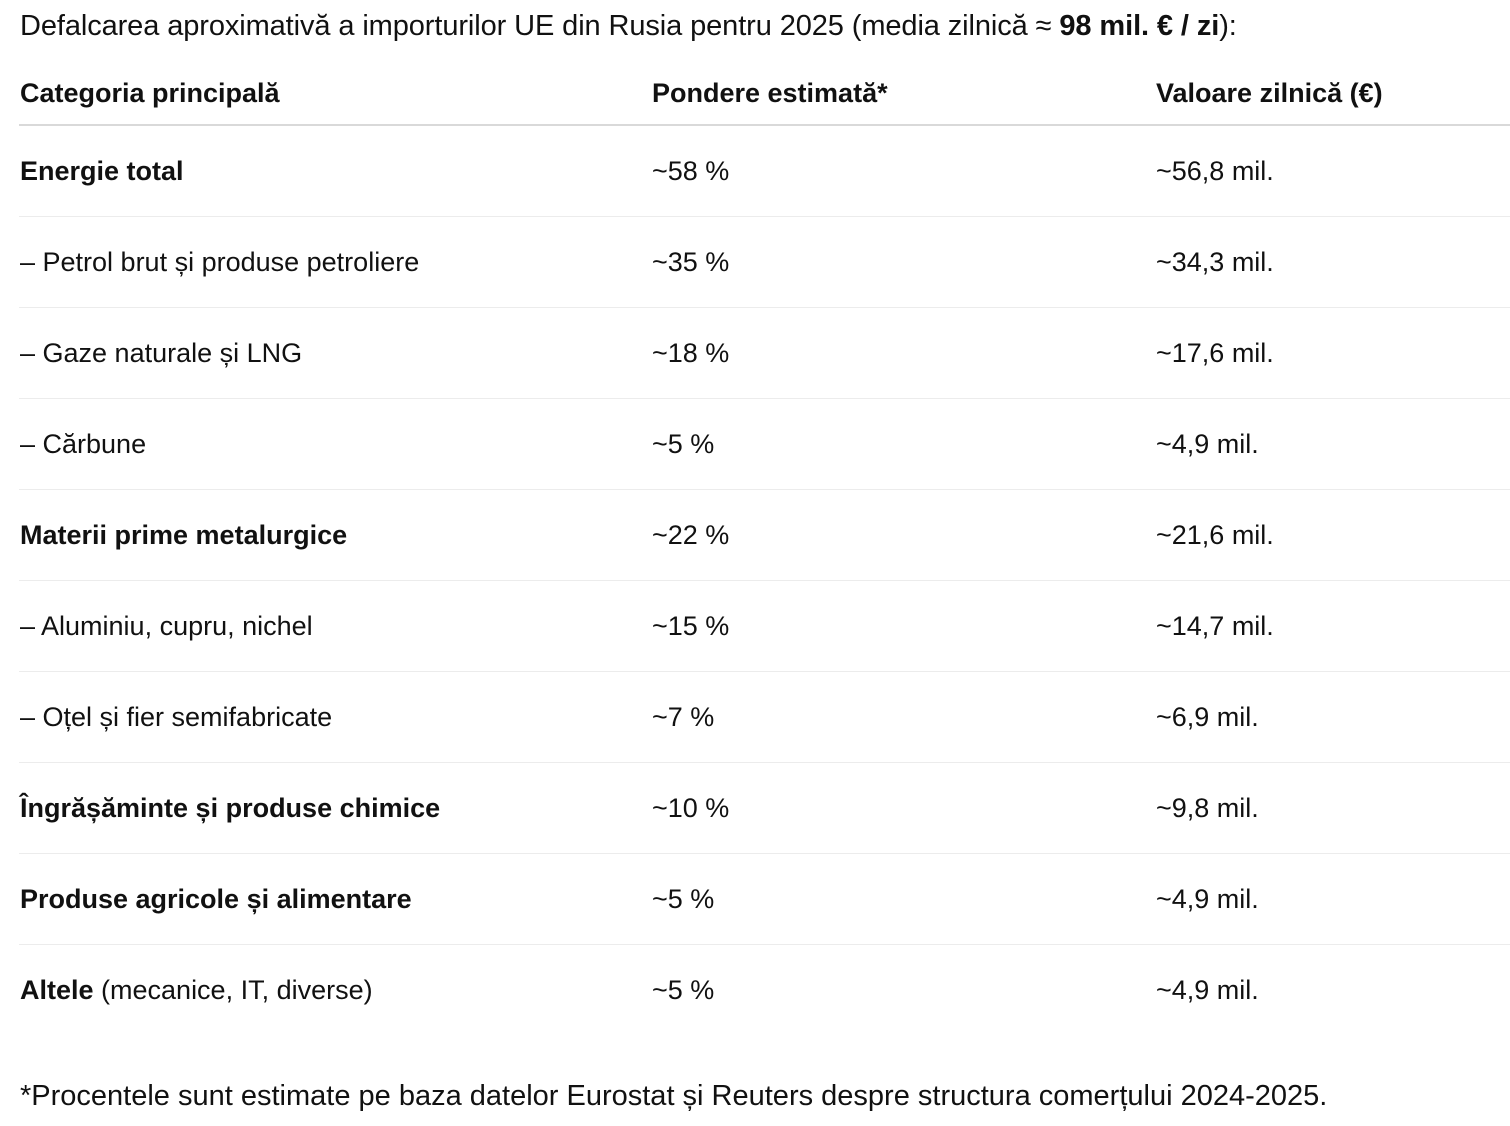 This screenshot has width=1510, height=1126. Describe the element at coordinates (184, 534) in the screenshot. I see `row-category: Materii prime metalurgice` at that location.